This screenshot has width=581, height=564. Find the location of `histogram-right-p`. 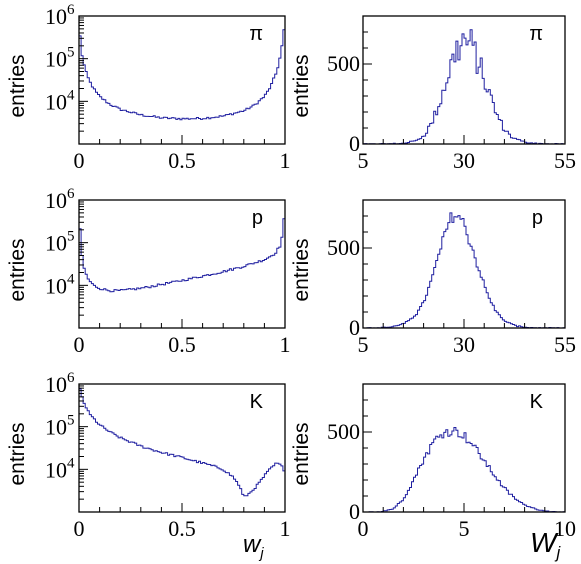

histogram-right-p is located at coordinates (464, 270).